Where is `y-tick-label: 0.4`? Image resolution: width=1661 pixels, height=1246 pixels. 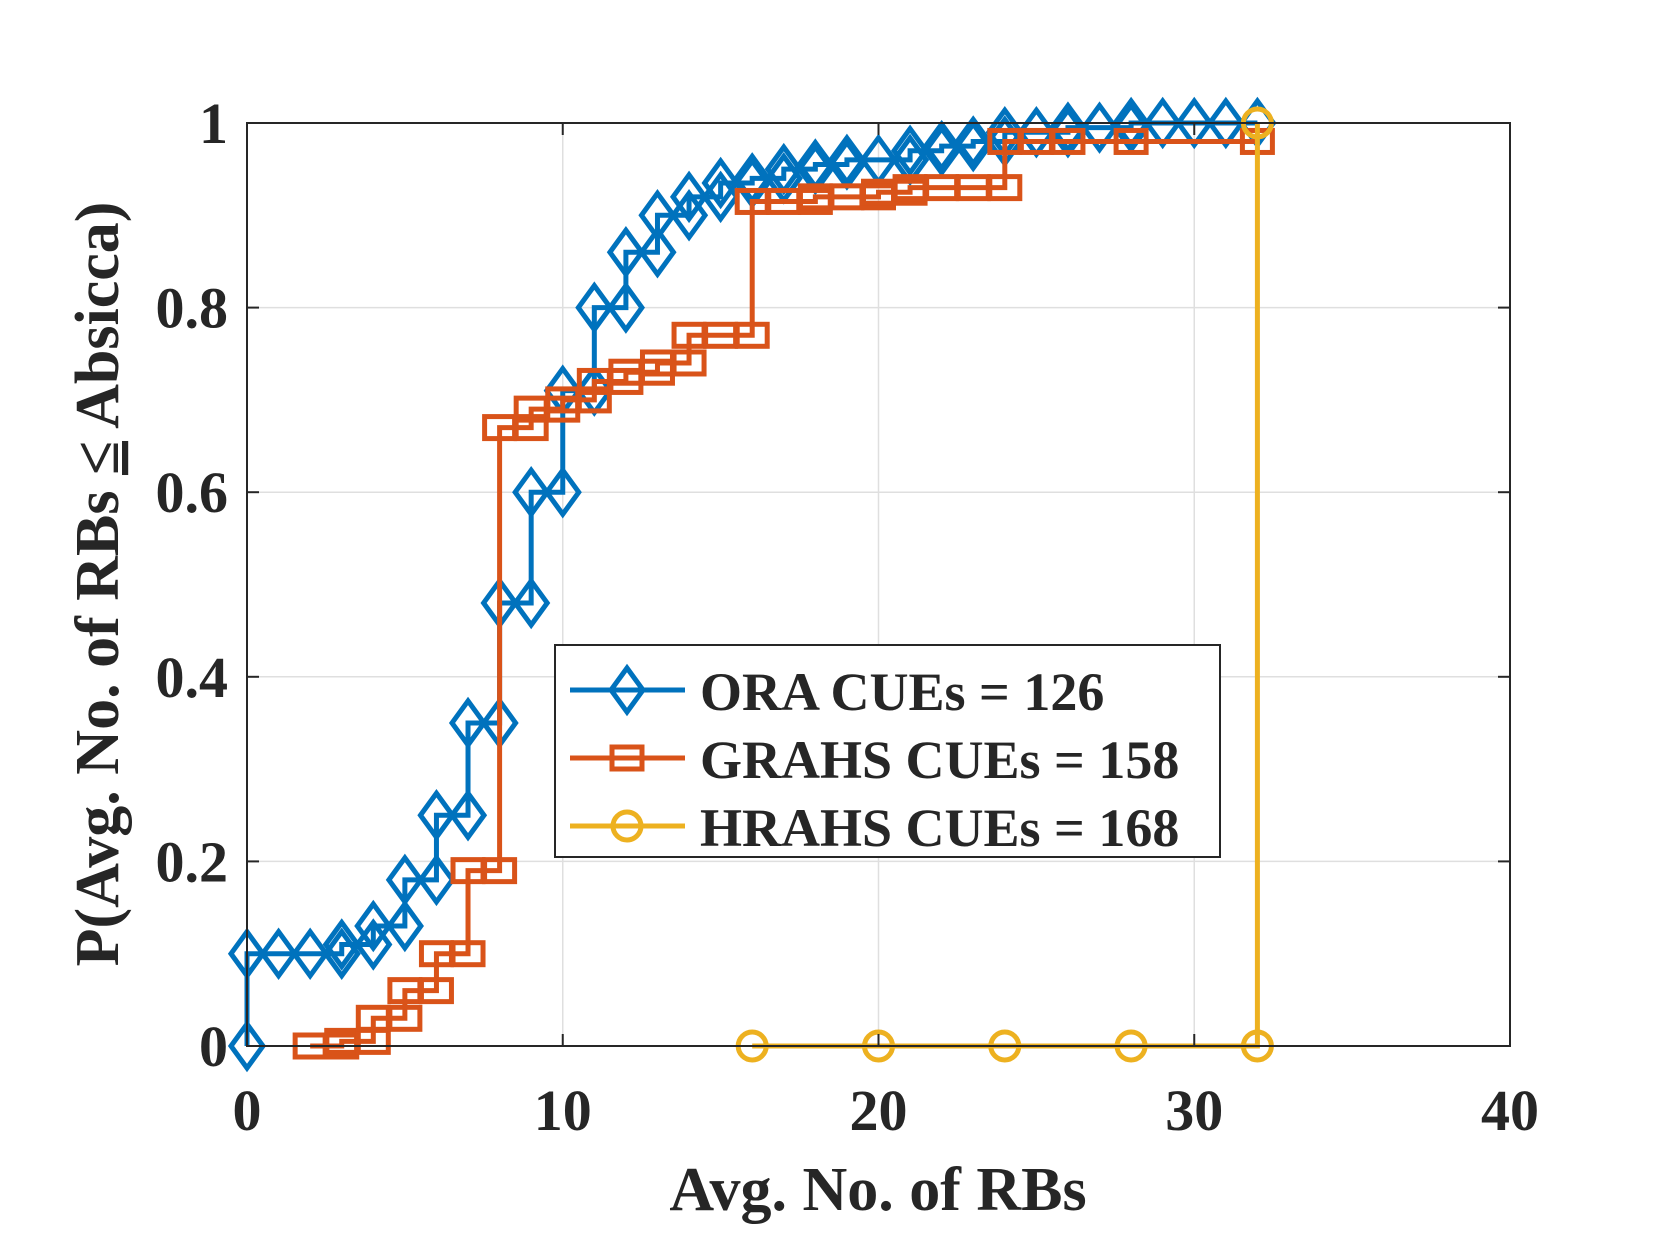 y-tick-label: 0.4 is located at coordinates (192, 677).